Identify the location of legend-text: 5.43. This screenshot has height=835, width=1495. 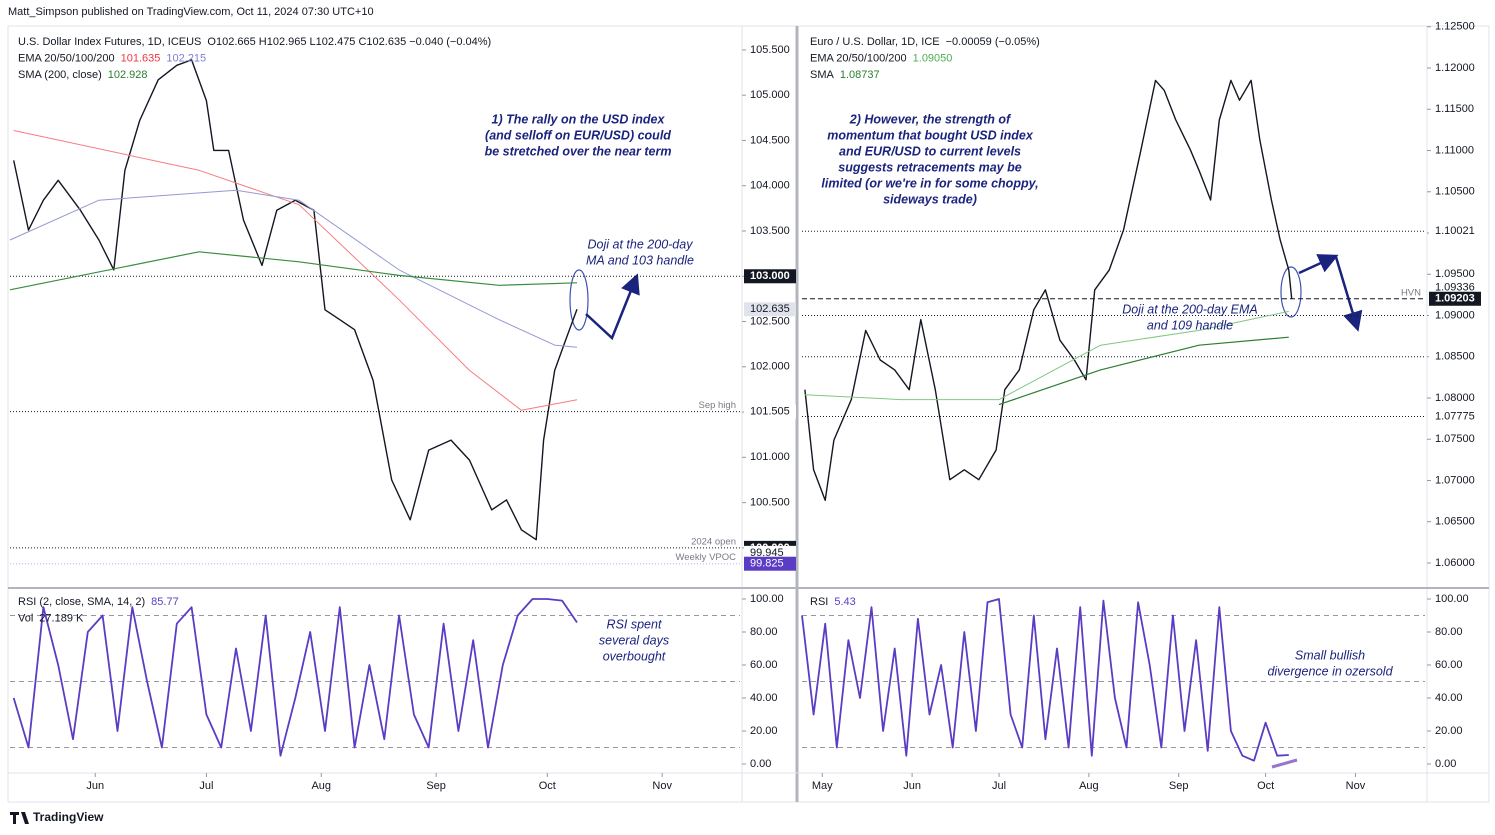
(844, 602).